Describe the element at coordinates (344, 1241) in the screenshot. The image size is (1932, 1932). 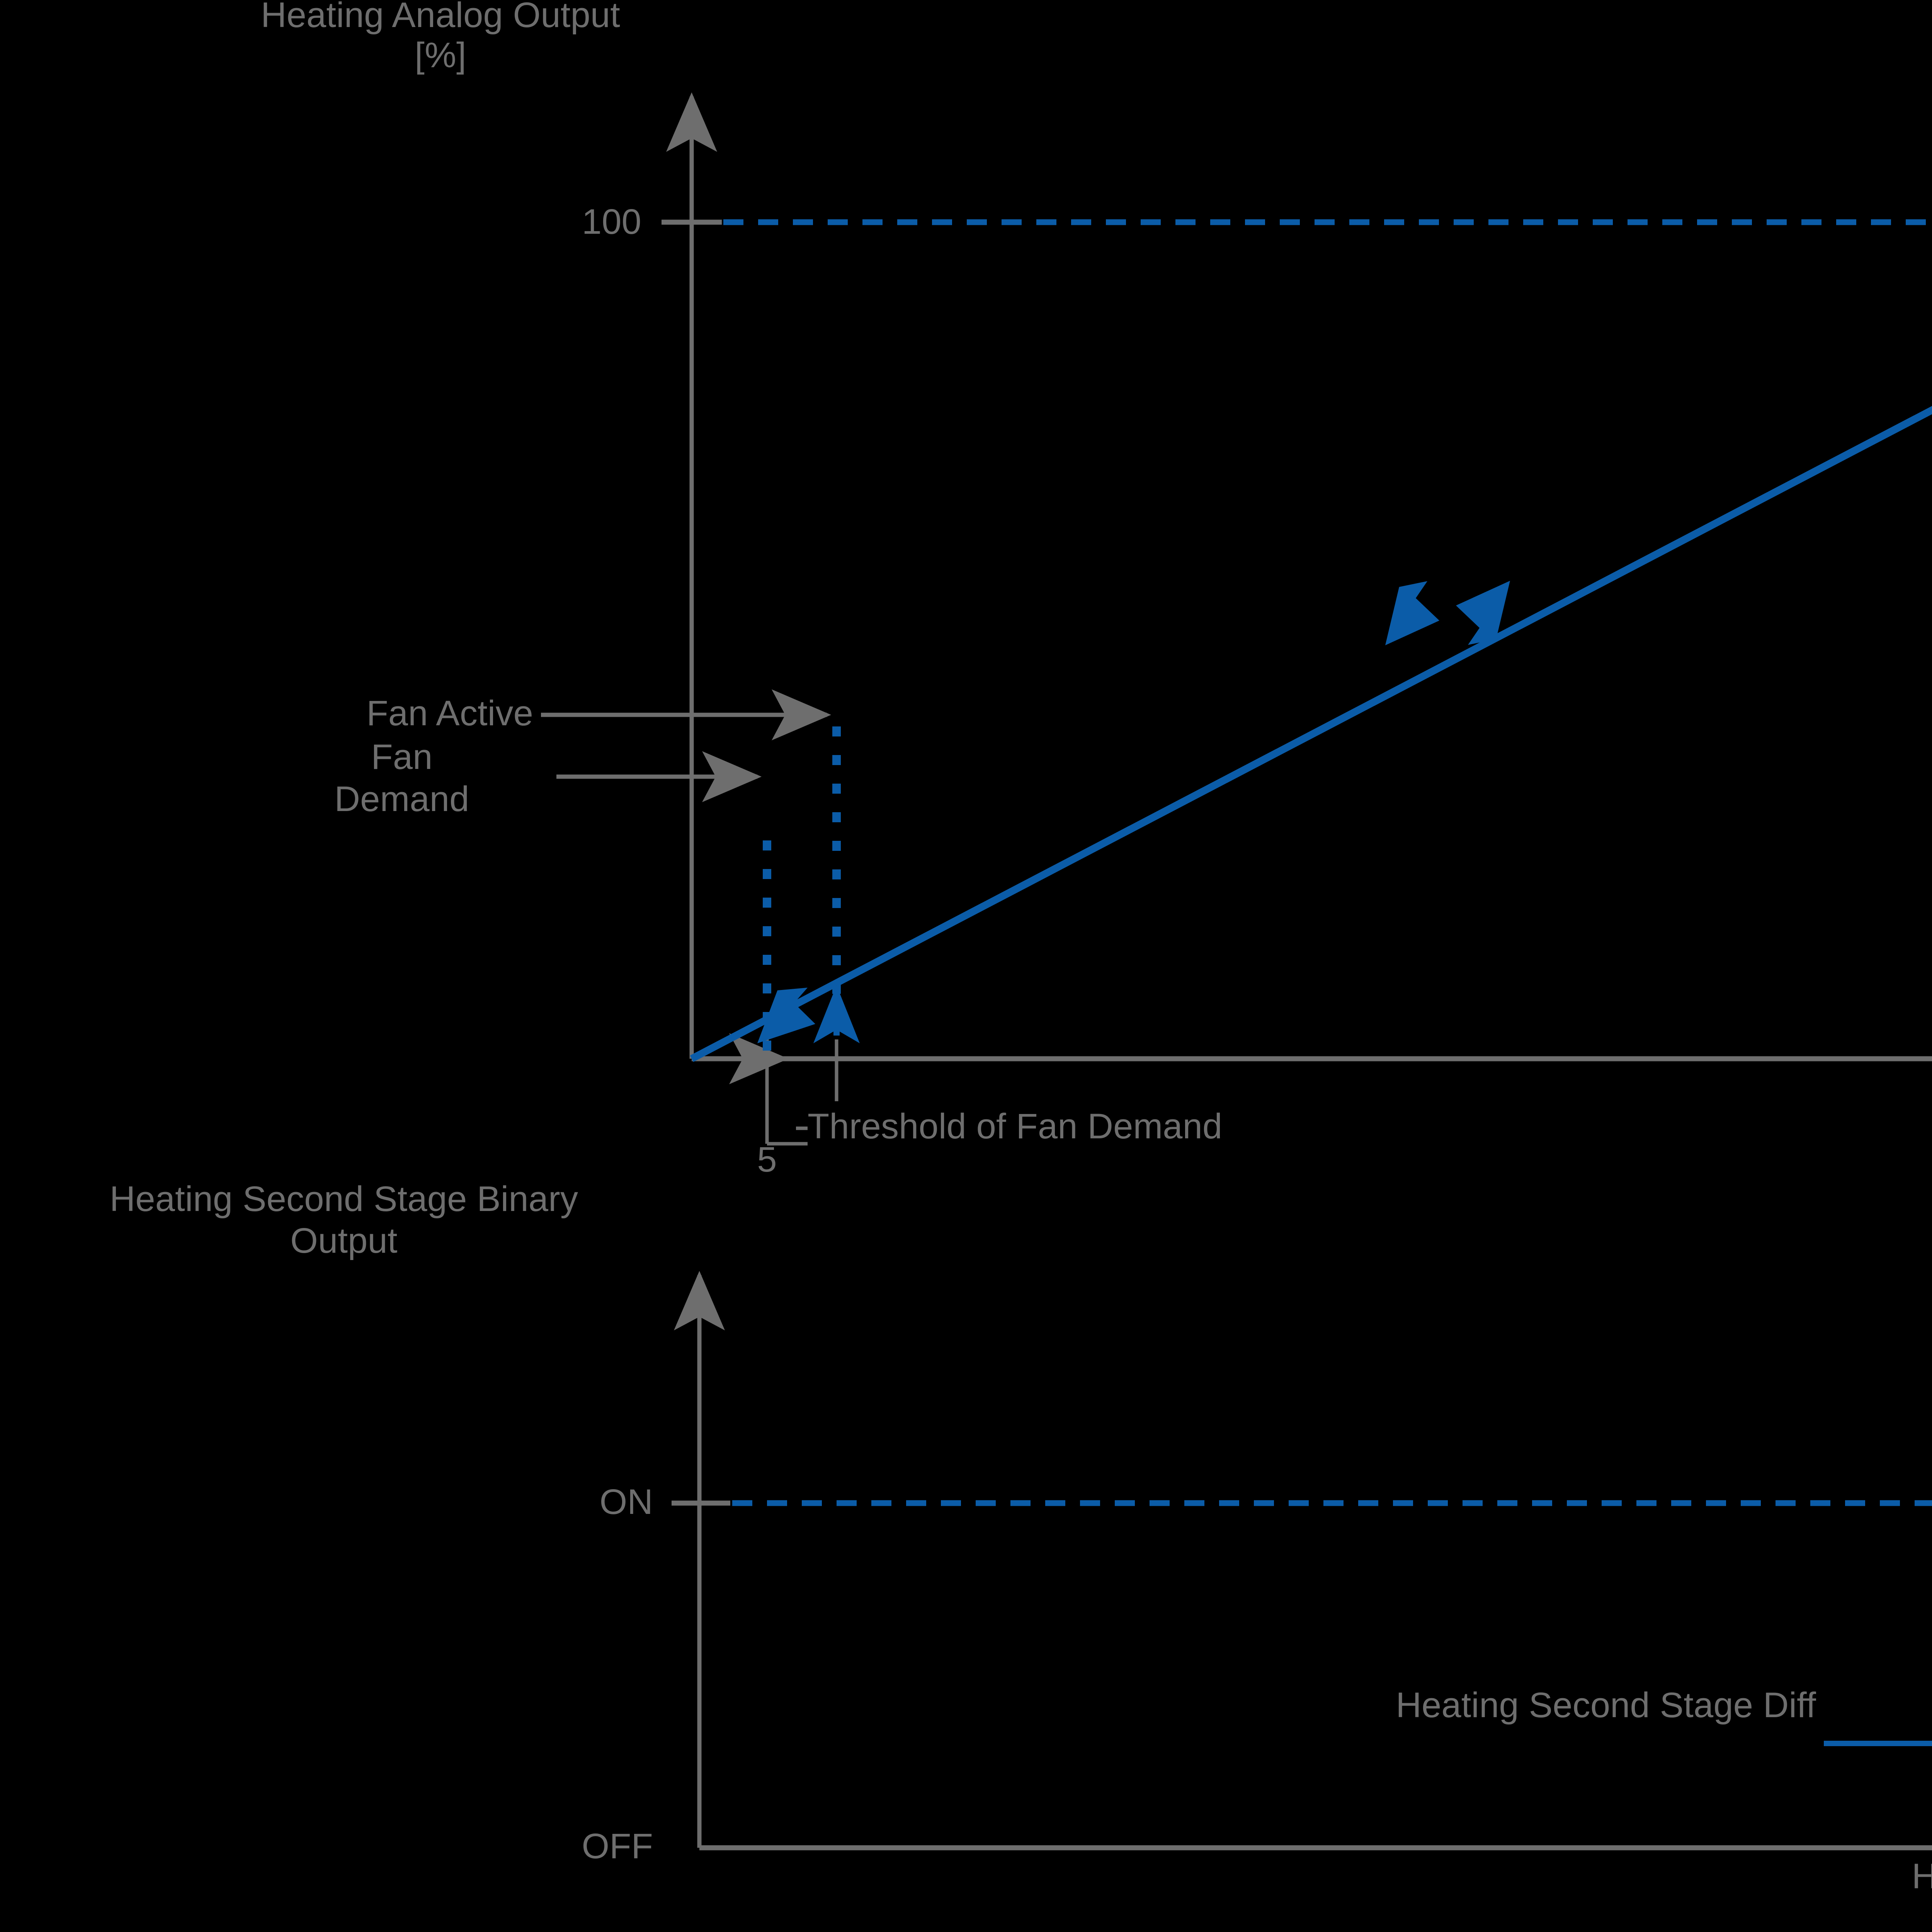
I see `bottom-chart-title-line2: Output` at that location.